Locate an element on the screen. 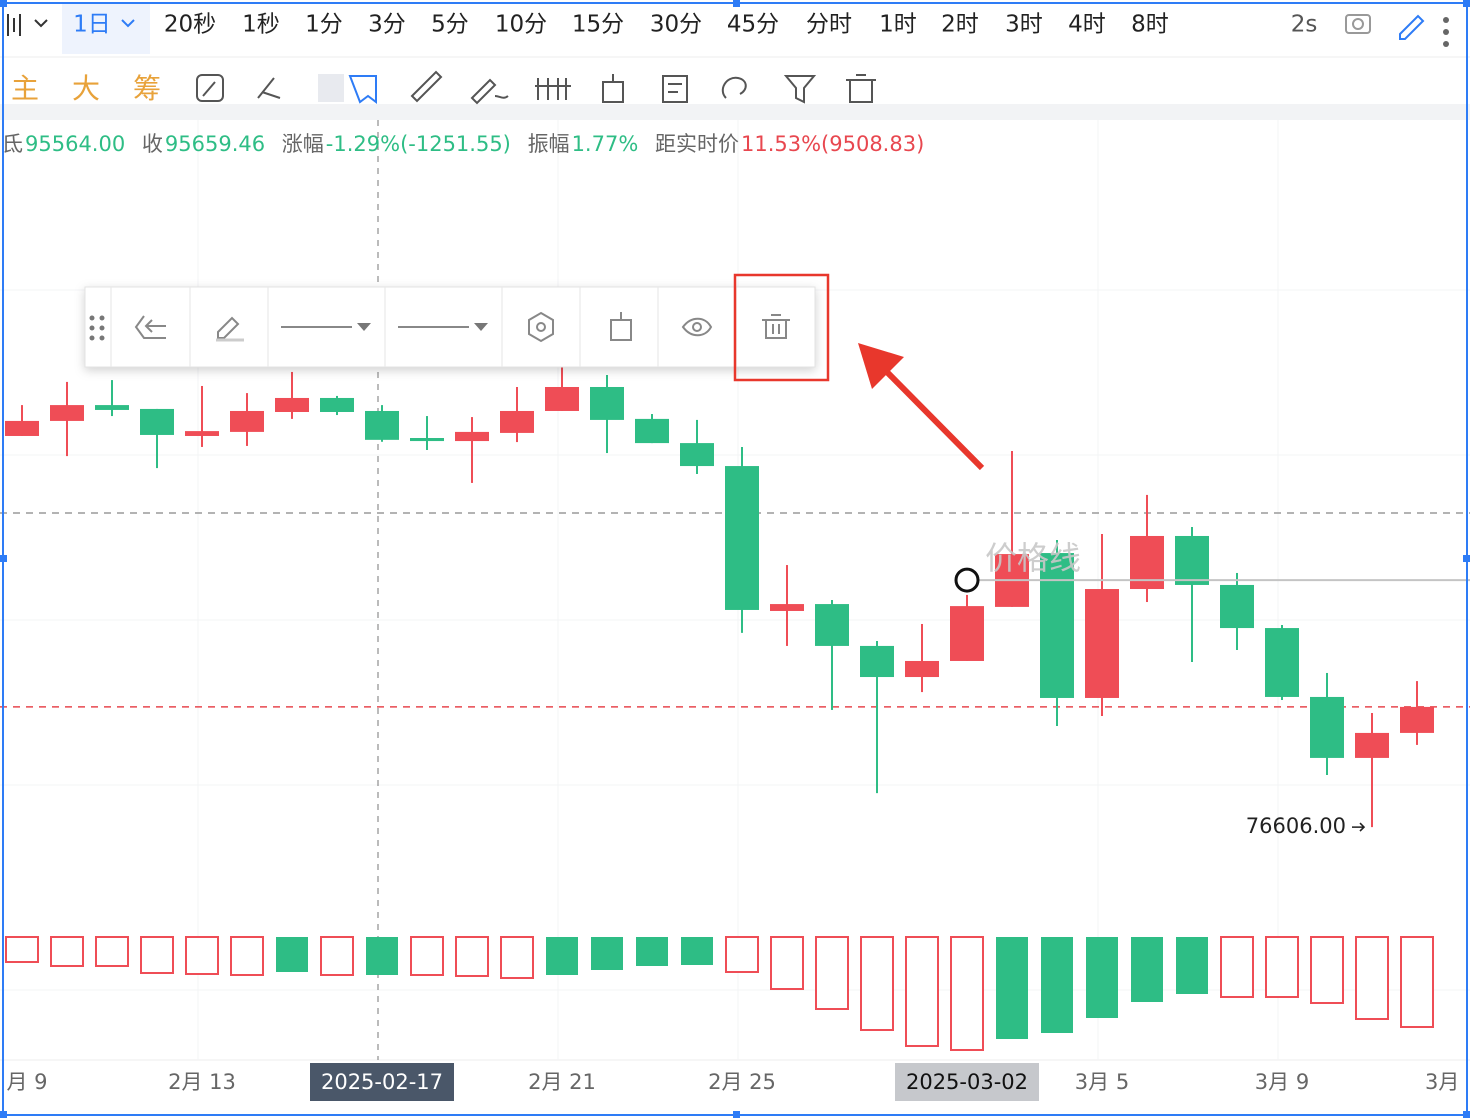 This screenshot has height=1118, width=1470. interval-option: 8时 is located at coordinates (1150, 25).